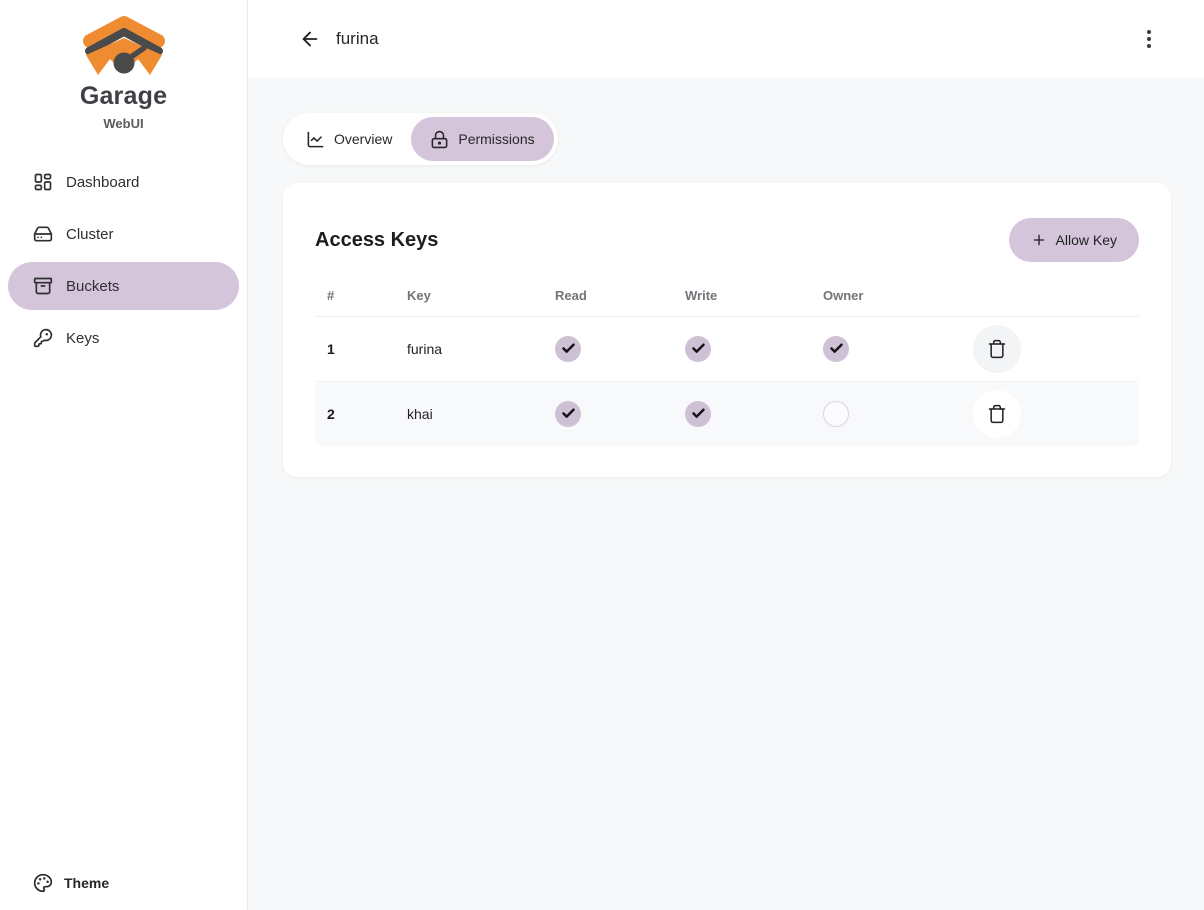 This screenshot has width=1204, height=910. I want to click on tab-label: Permissions, so click(496, 139).